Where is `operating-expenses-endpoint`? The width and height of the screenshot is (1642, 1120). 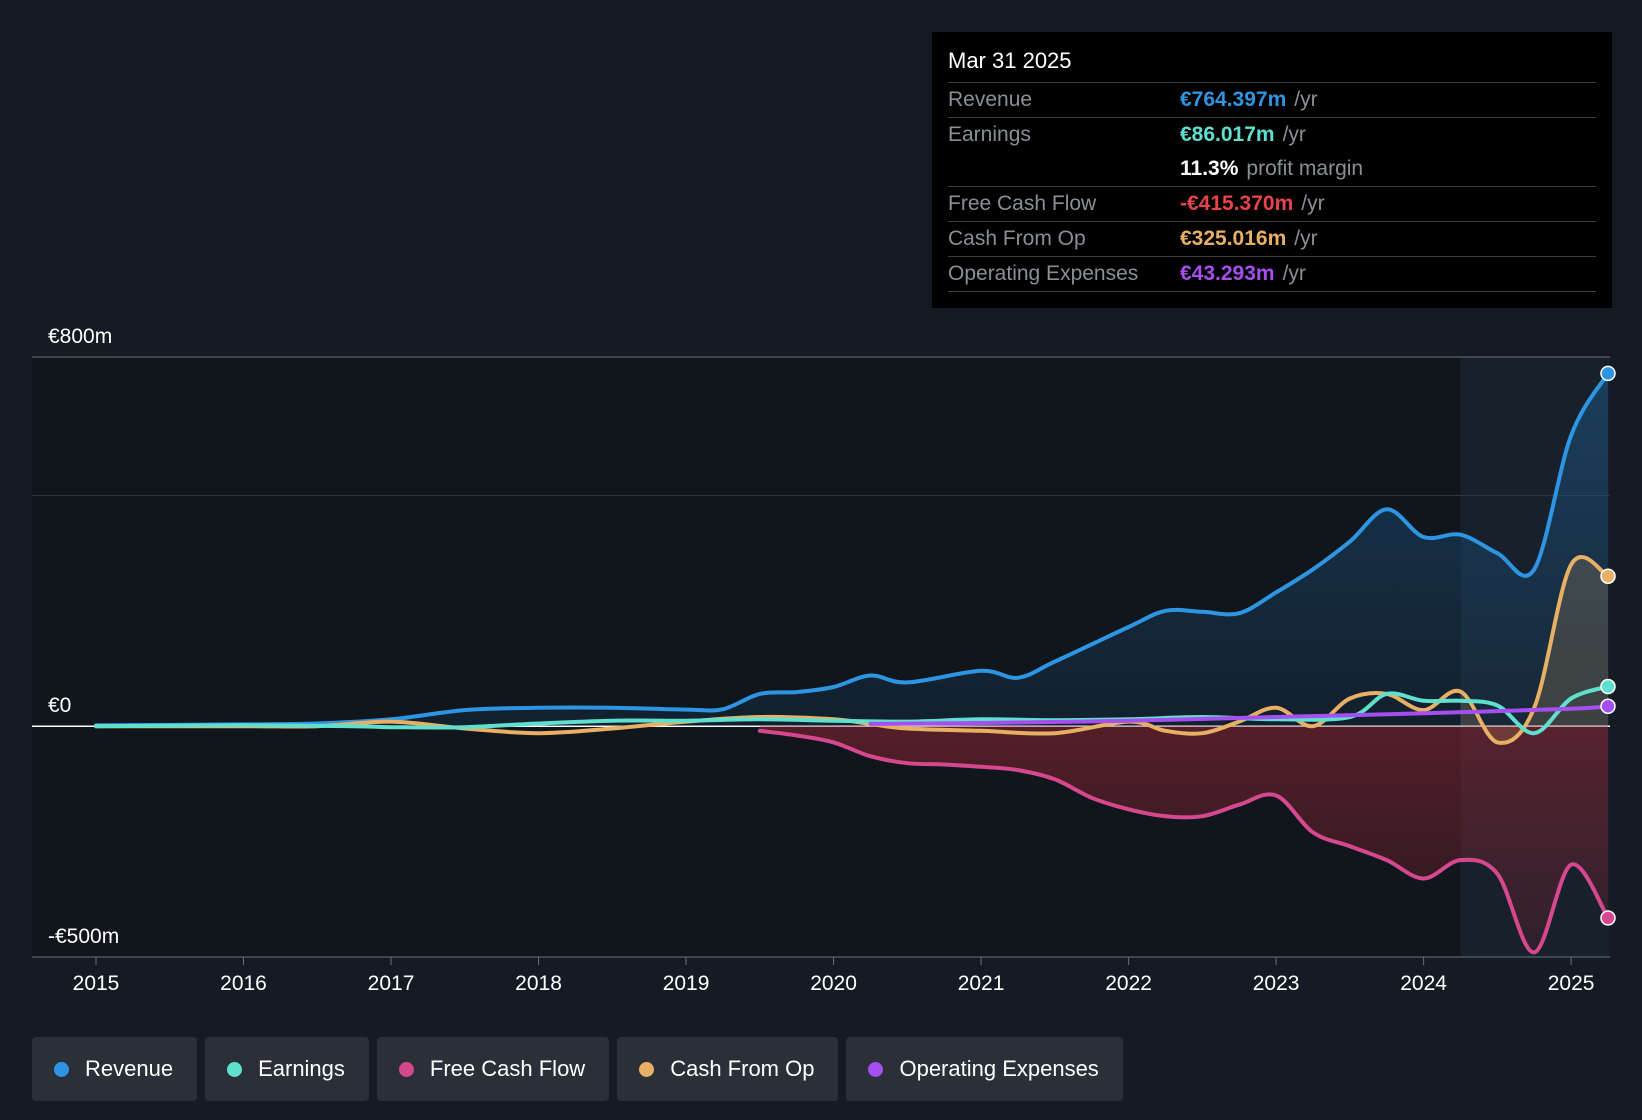 operating-expenses-endpoint is located at coordinates (1608, 706).